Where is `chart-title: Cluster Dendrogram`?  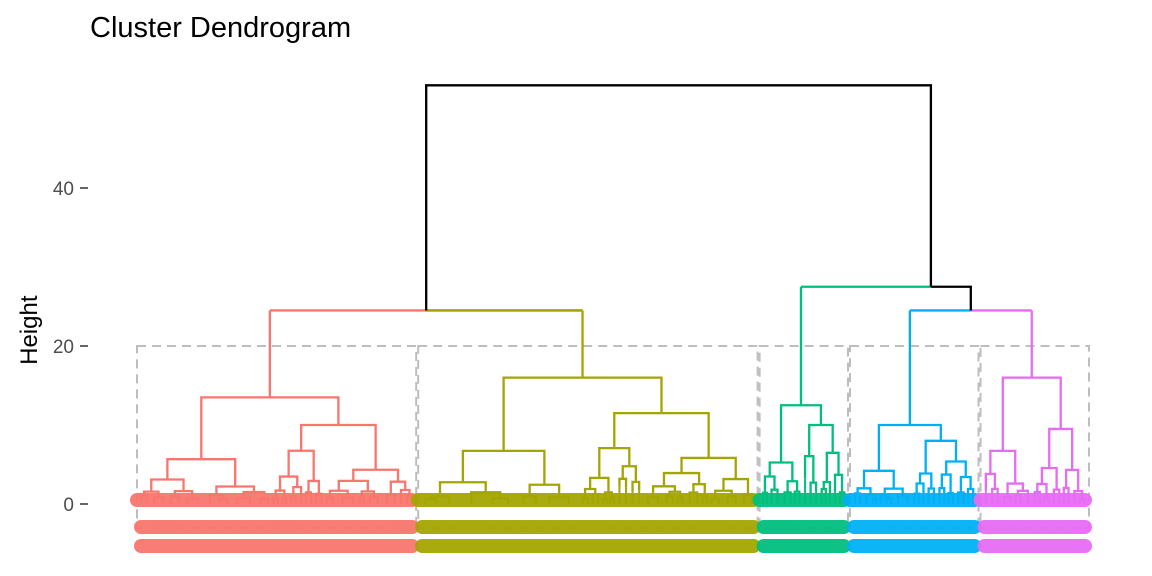
chart-title: Cluster Dendrogram is located at coordinates (221, 28).